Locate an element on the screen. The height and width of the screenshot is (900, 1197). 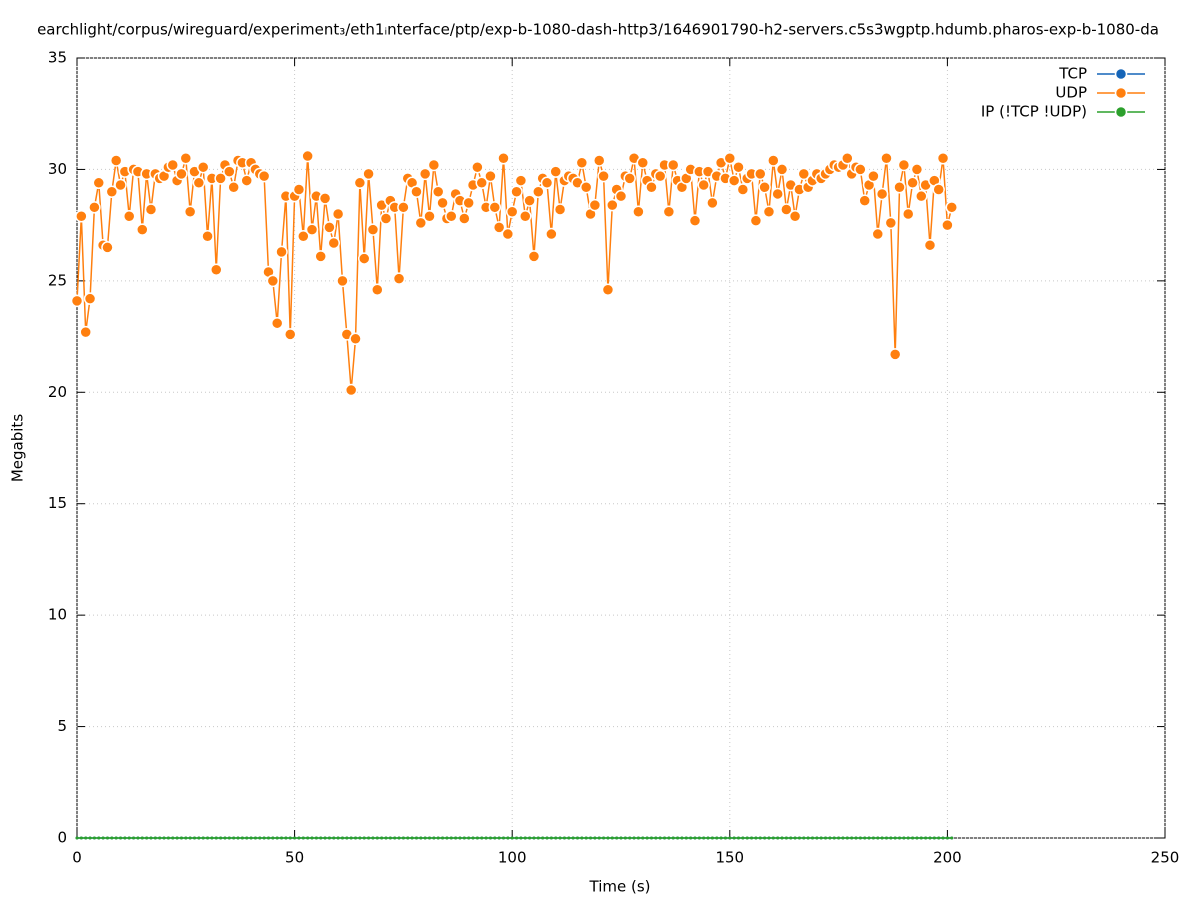
x-tick-label: 50 is located at coordinates (294, 858).